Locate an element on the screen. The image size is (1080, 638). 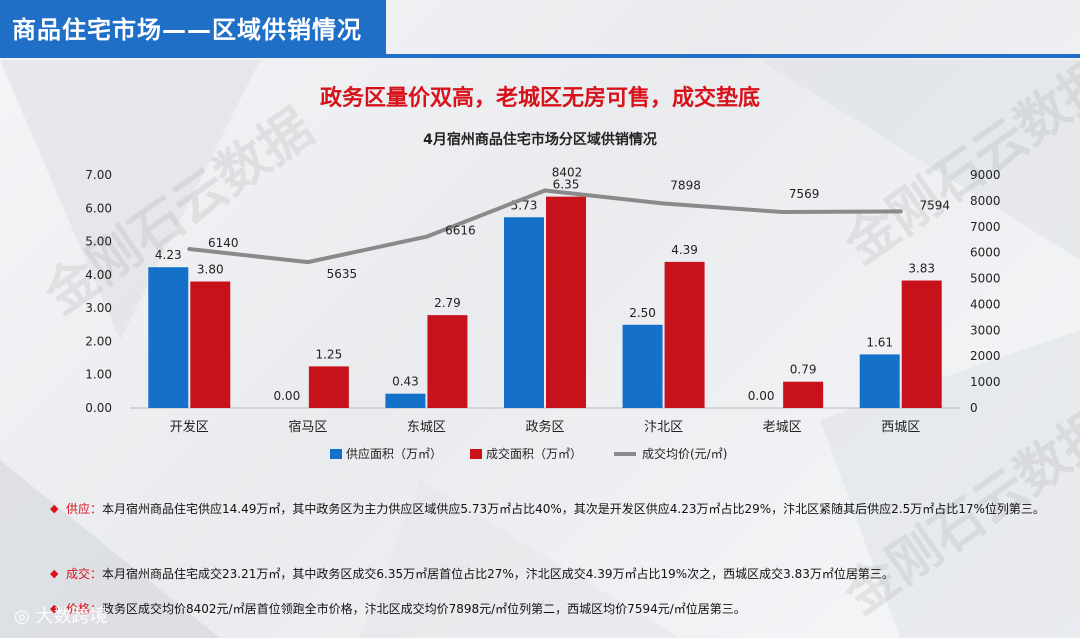
x-tick-label: 老城区 is located at coordinates (782, 427).